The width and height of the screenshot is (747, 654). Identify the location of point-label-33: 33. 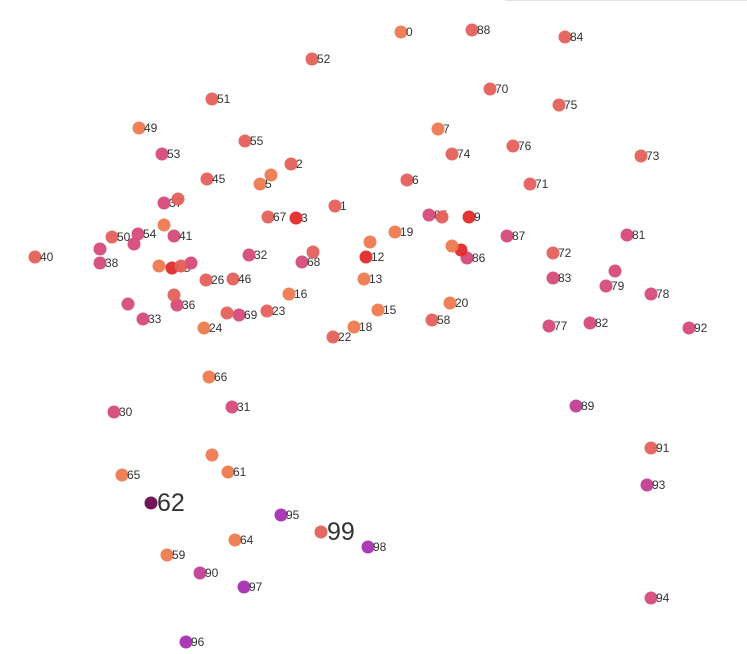
(155, 319).